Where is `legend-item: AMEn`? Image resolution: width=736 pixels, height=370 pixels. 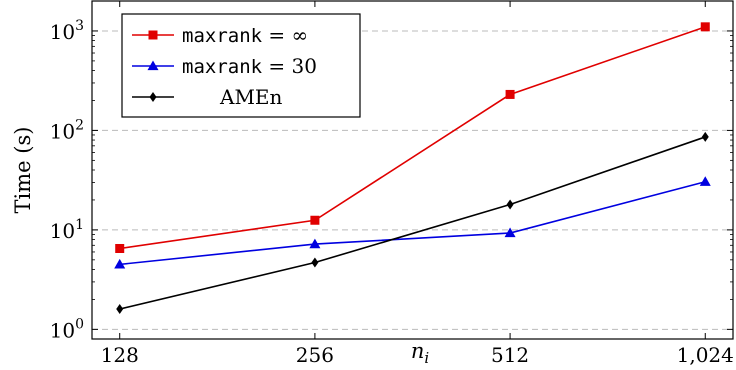 legend-item: AMEn is located at coordinates (207, 97).